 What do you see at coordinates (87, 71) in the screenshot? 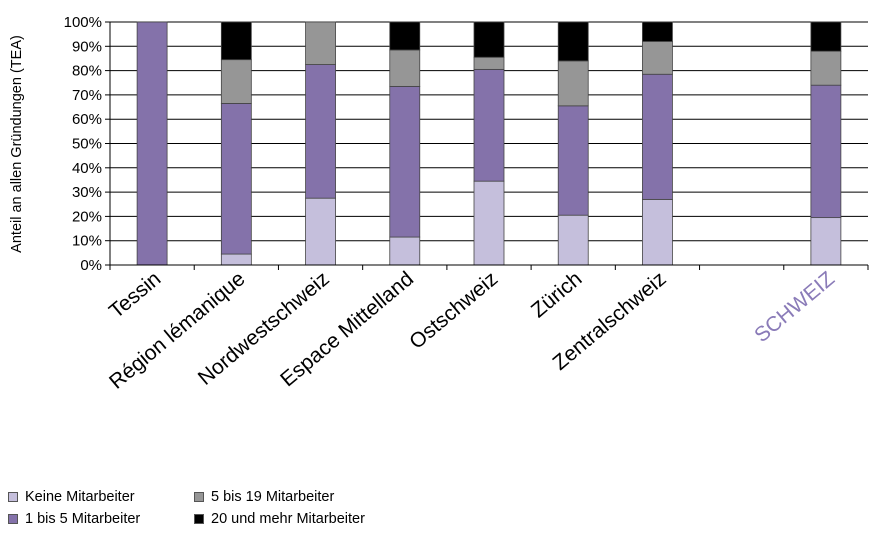
I see `y-tick-label: 80%` at bounding box center [87, 71].